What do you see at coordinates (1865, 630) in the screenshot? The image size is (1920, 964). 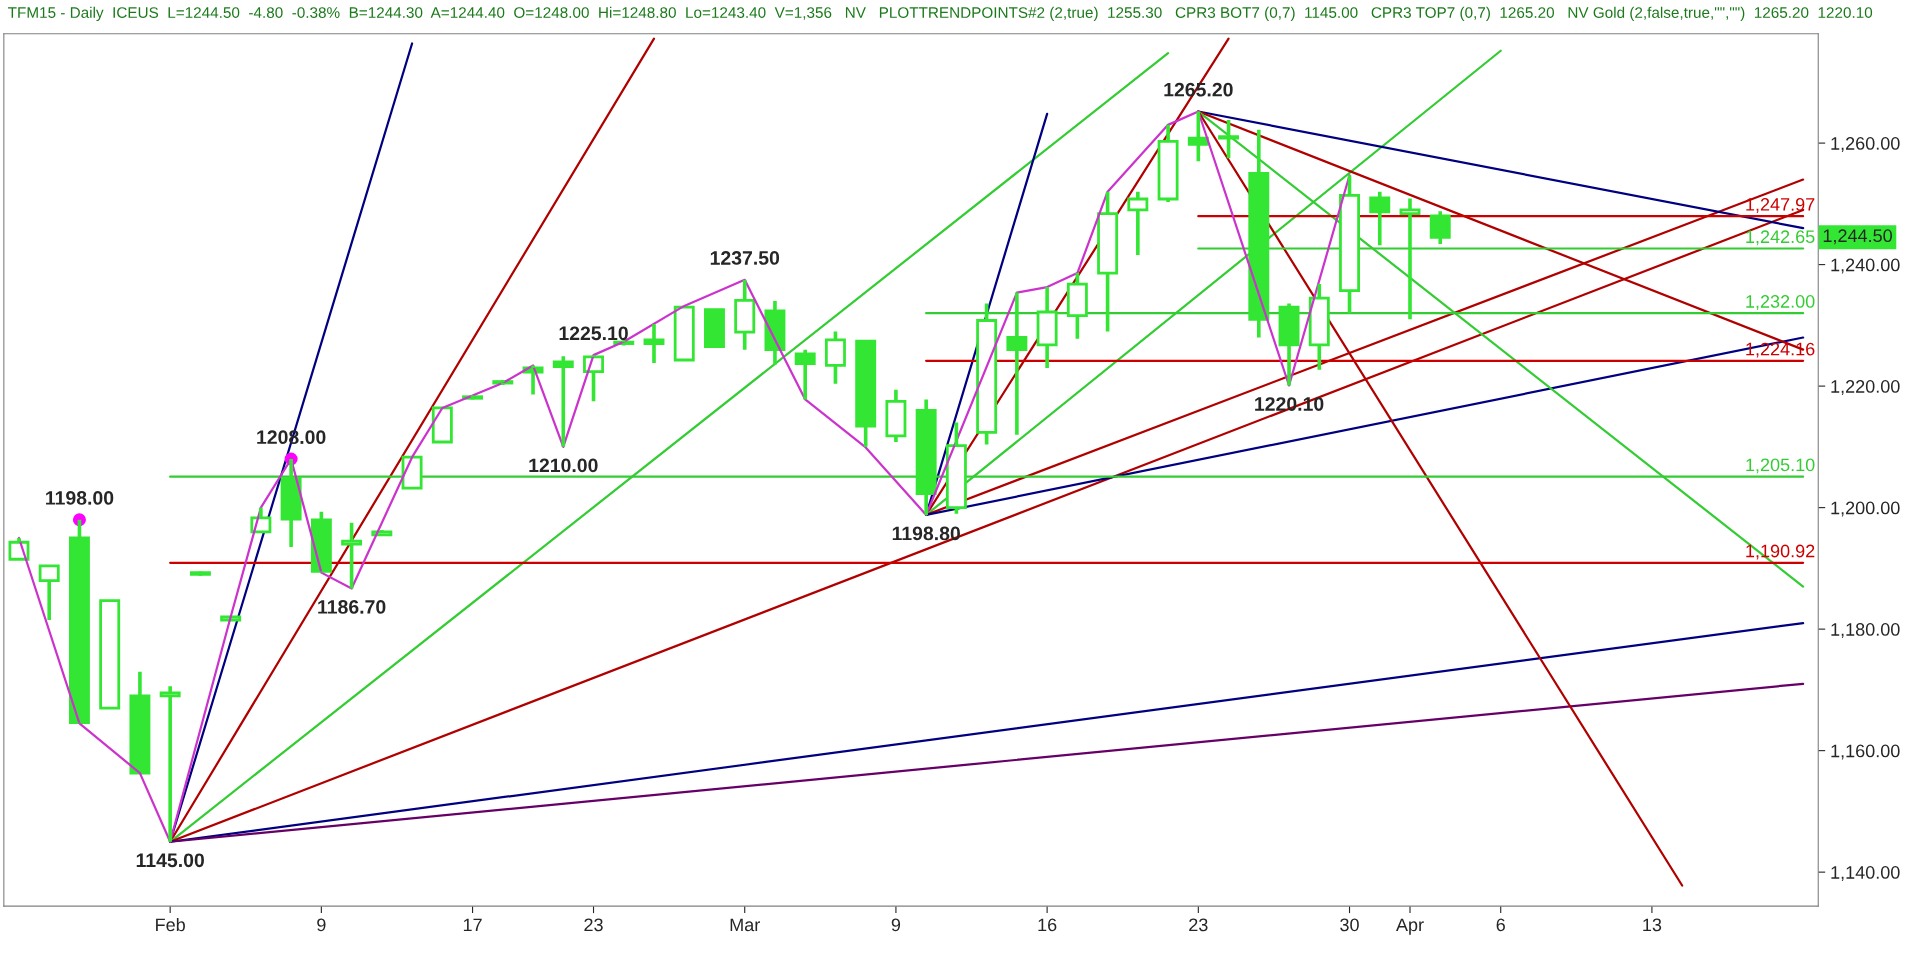 I see `y-tick-label: 1,180.00` at bounding box center [1865, 630].